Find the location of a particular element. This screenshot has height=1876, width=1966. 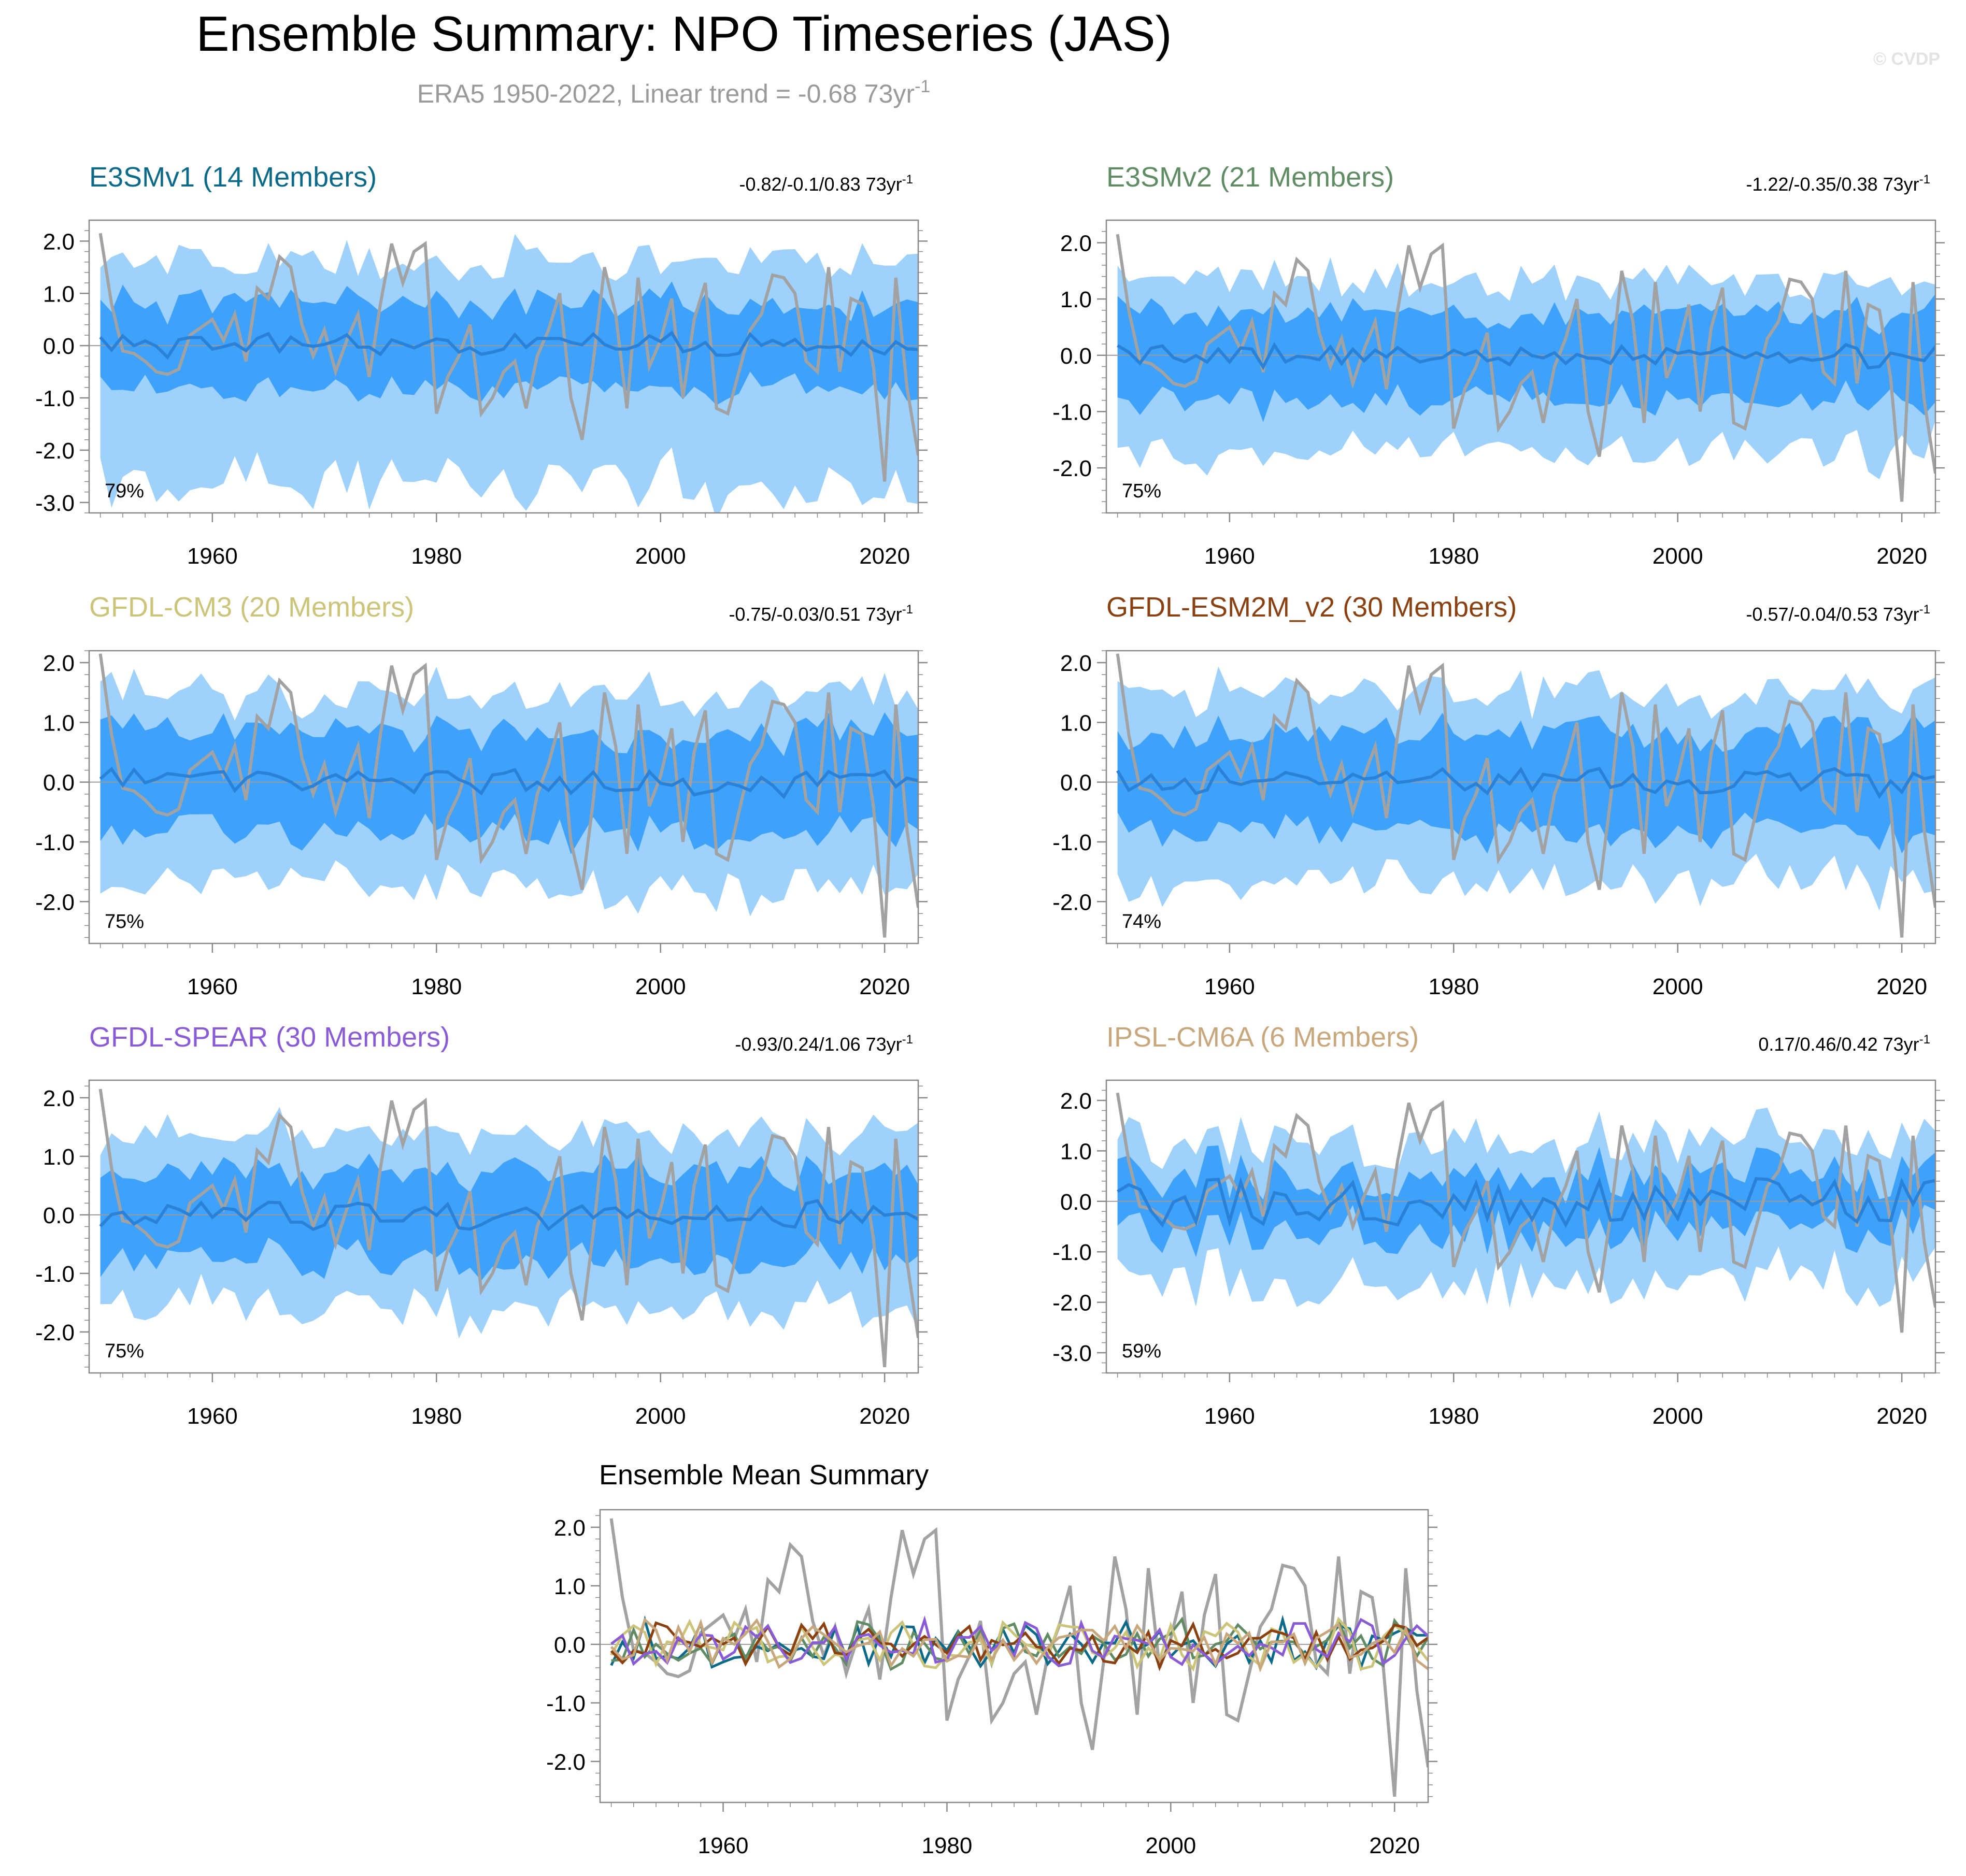

trend-value: -0.82/-0.1/0.83 73yr is located at coordinates (820, 184).